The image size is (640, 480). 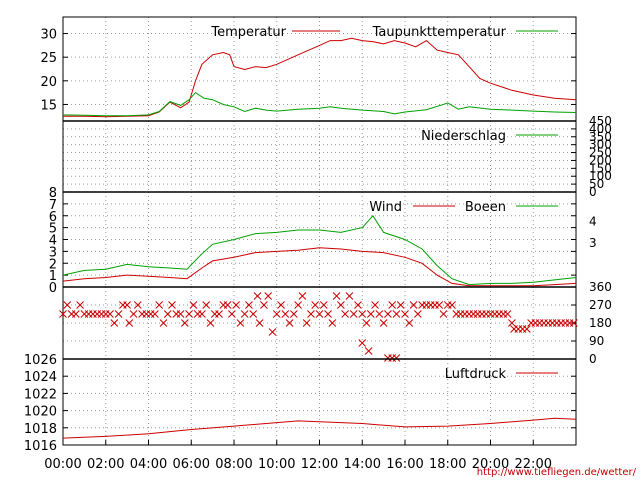 I want to click on y-tick-label-right: 90, so click(x=596, y=341).